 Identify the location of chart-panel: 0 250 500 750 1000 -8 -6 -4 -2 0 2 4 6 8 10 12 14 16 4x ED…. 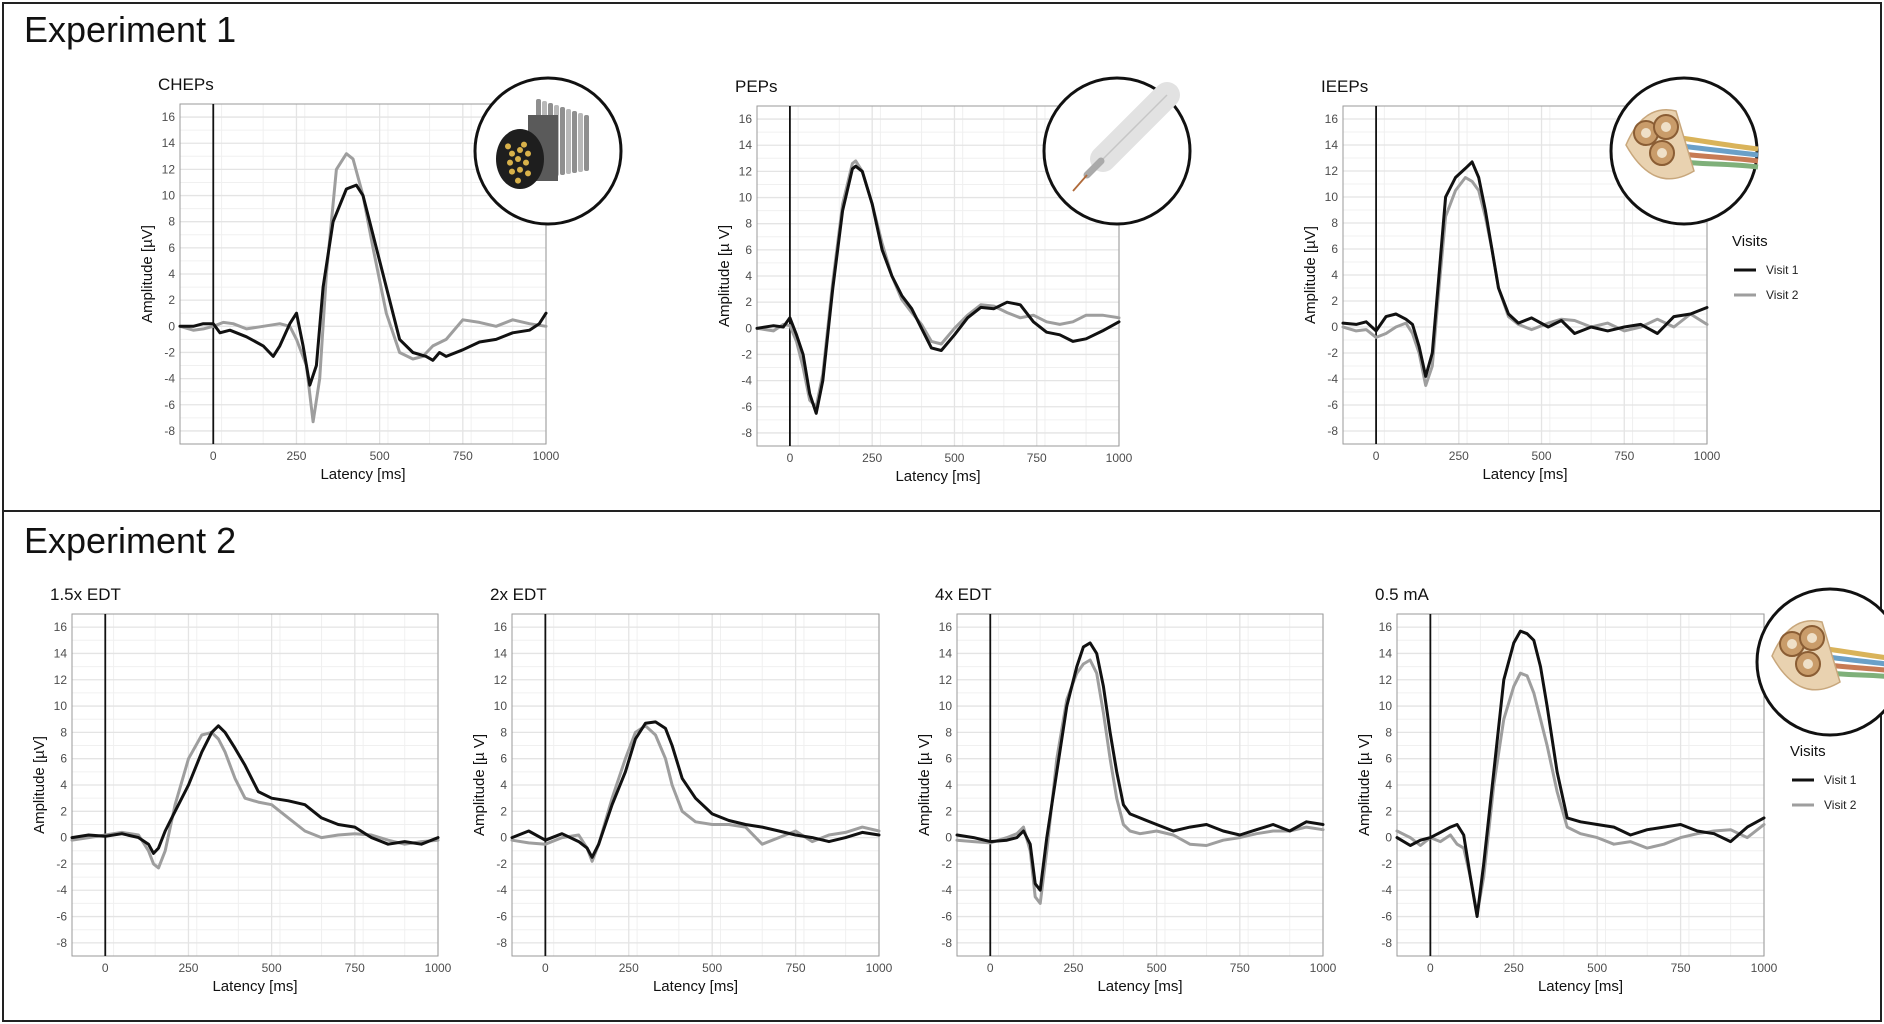
(1126, 790).